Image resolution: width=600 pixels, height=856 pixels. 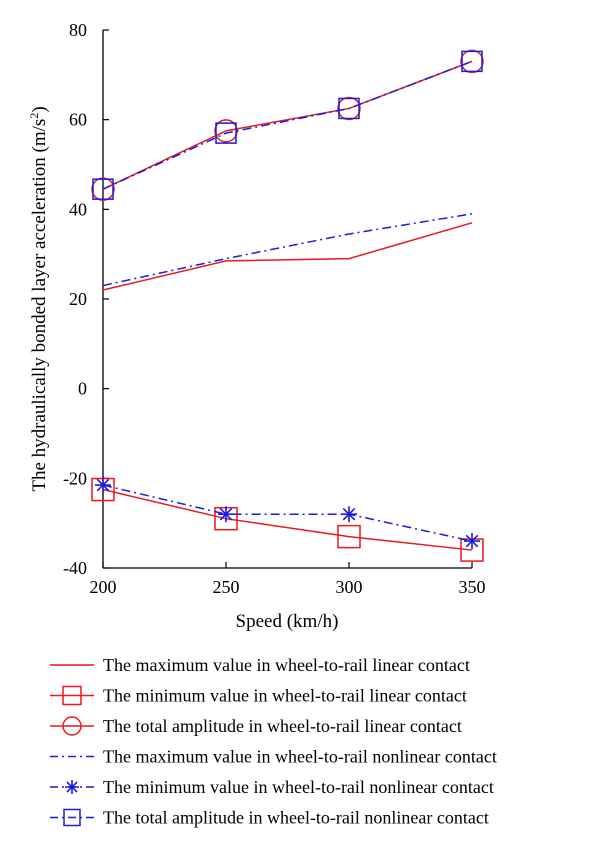 What do you see at coordinates (78, 299) in the screenshot?
I see `y-tick-label: 20` at bounding box center [78, 299].